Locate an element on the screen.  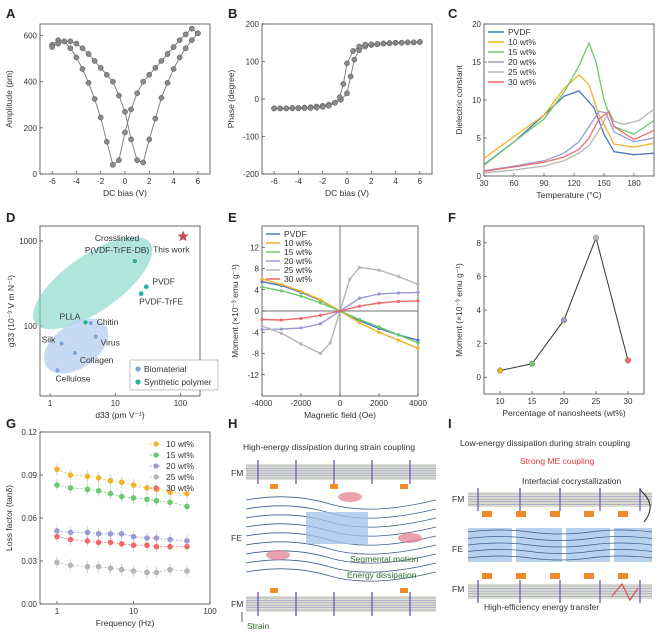
y-axis-label: Moment (×10⁻³ emu g⁻¹) is located at coordinates (235, 311).